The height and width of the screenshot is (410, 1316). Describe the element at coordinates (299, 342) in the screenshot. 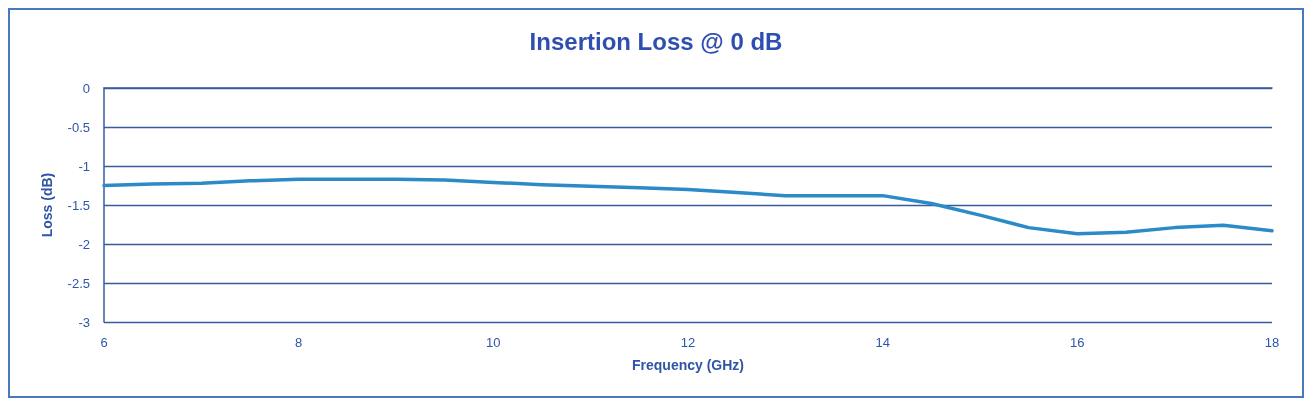

I see `x-tick-label: 8` at that location.